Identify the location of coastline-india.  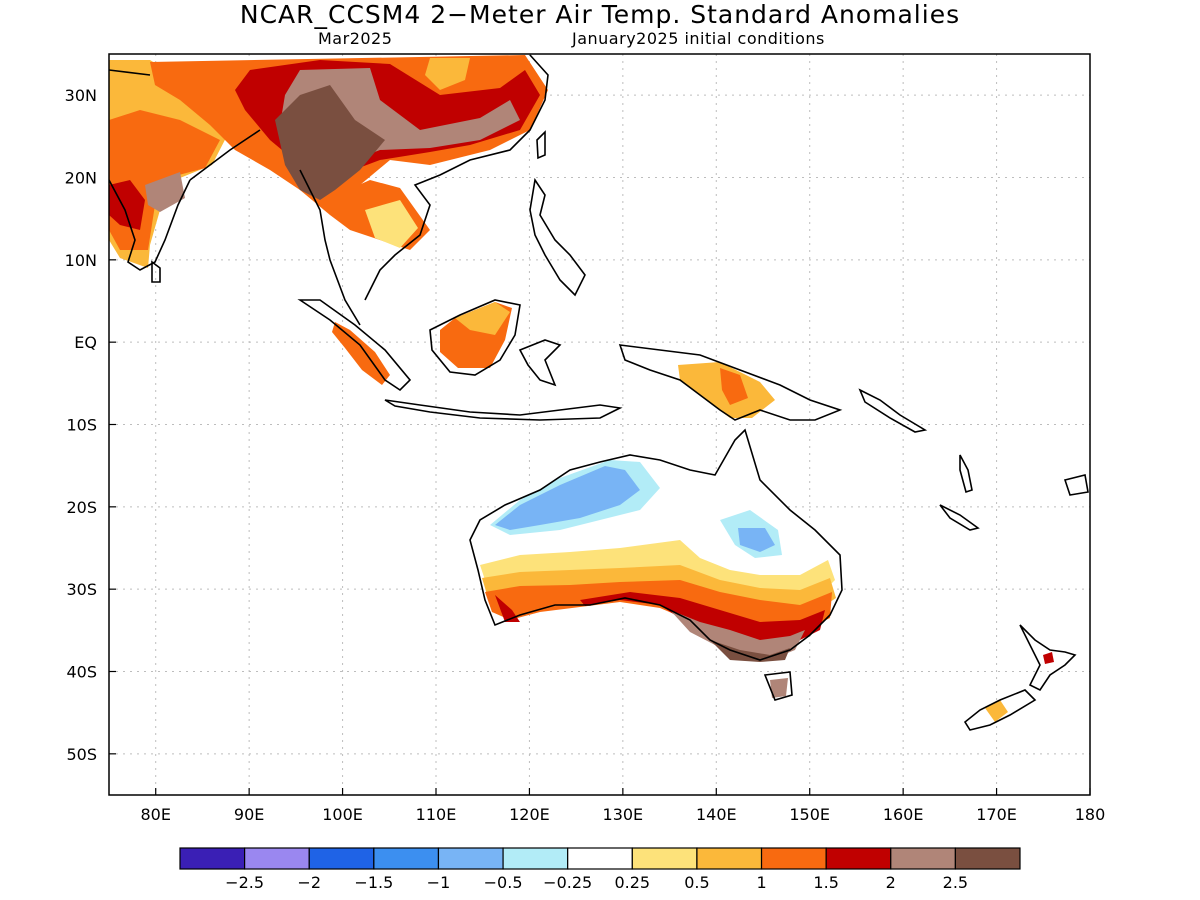
(150, 170).